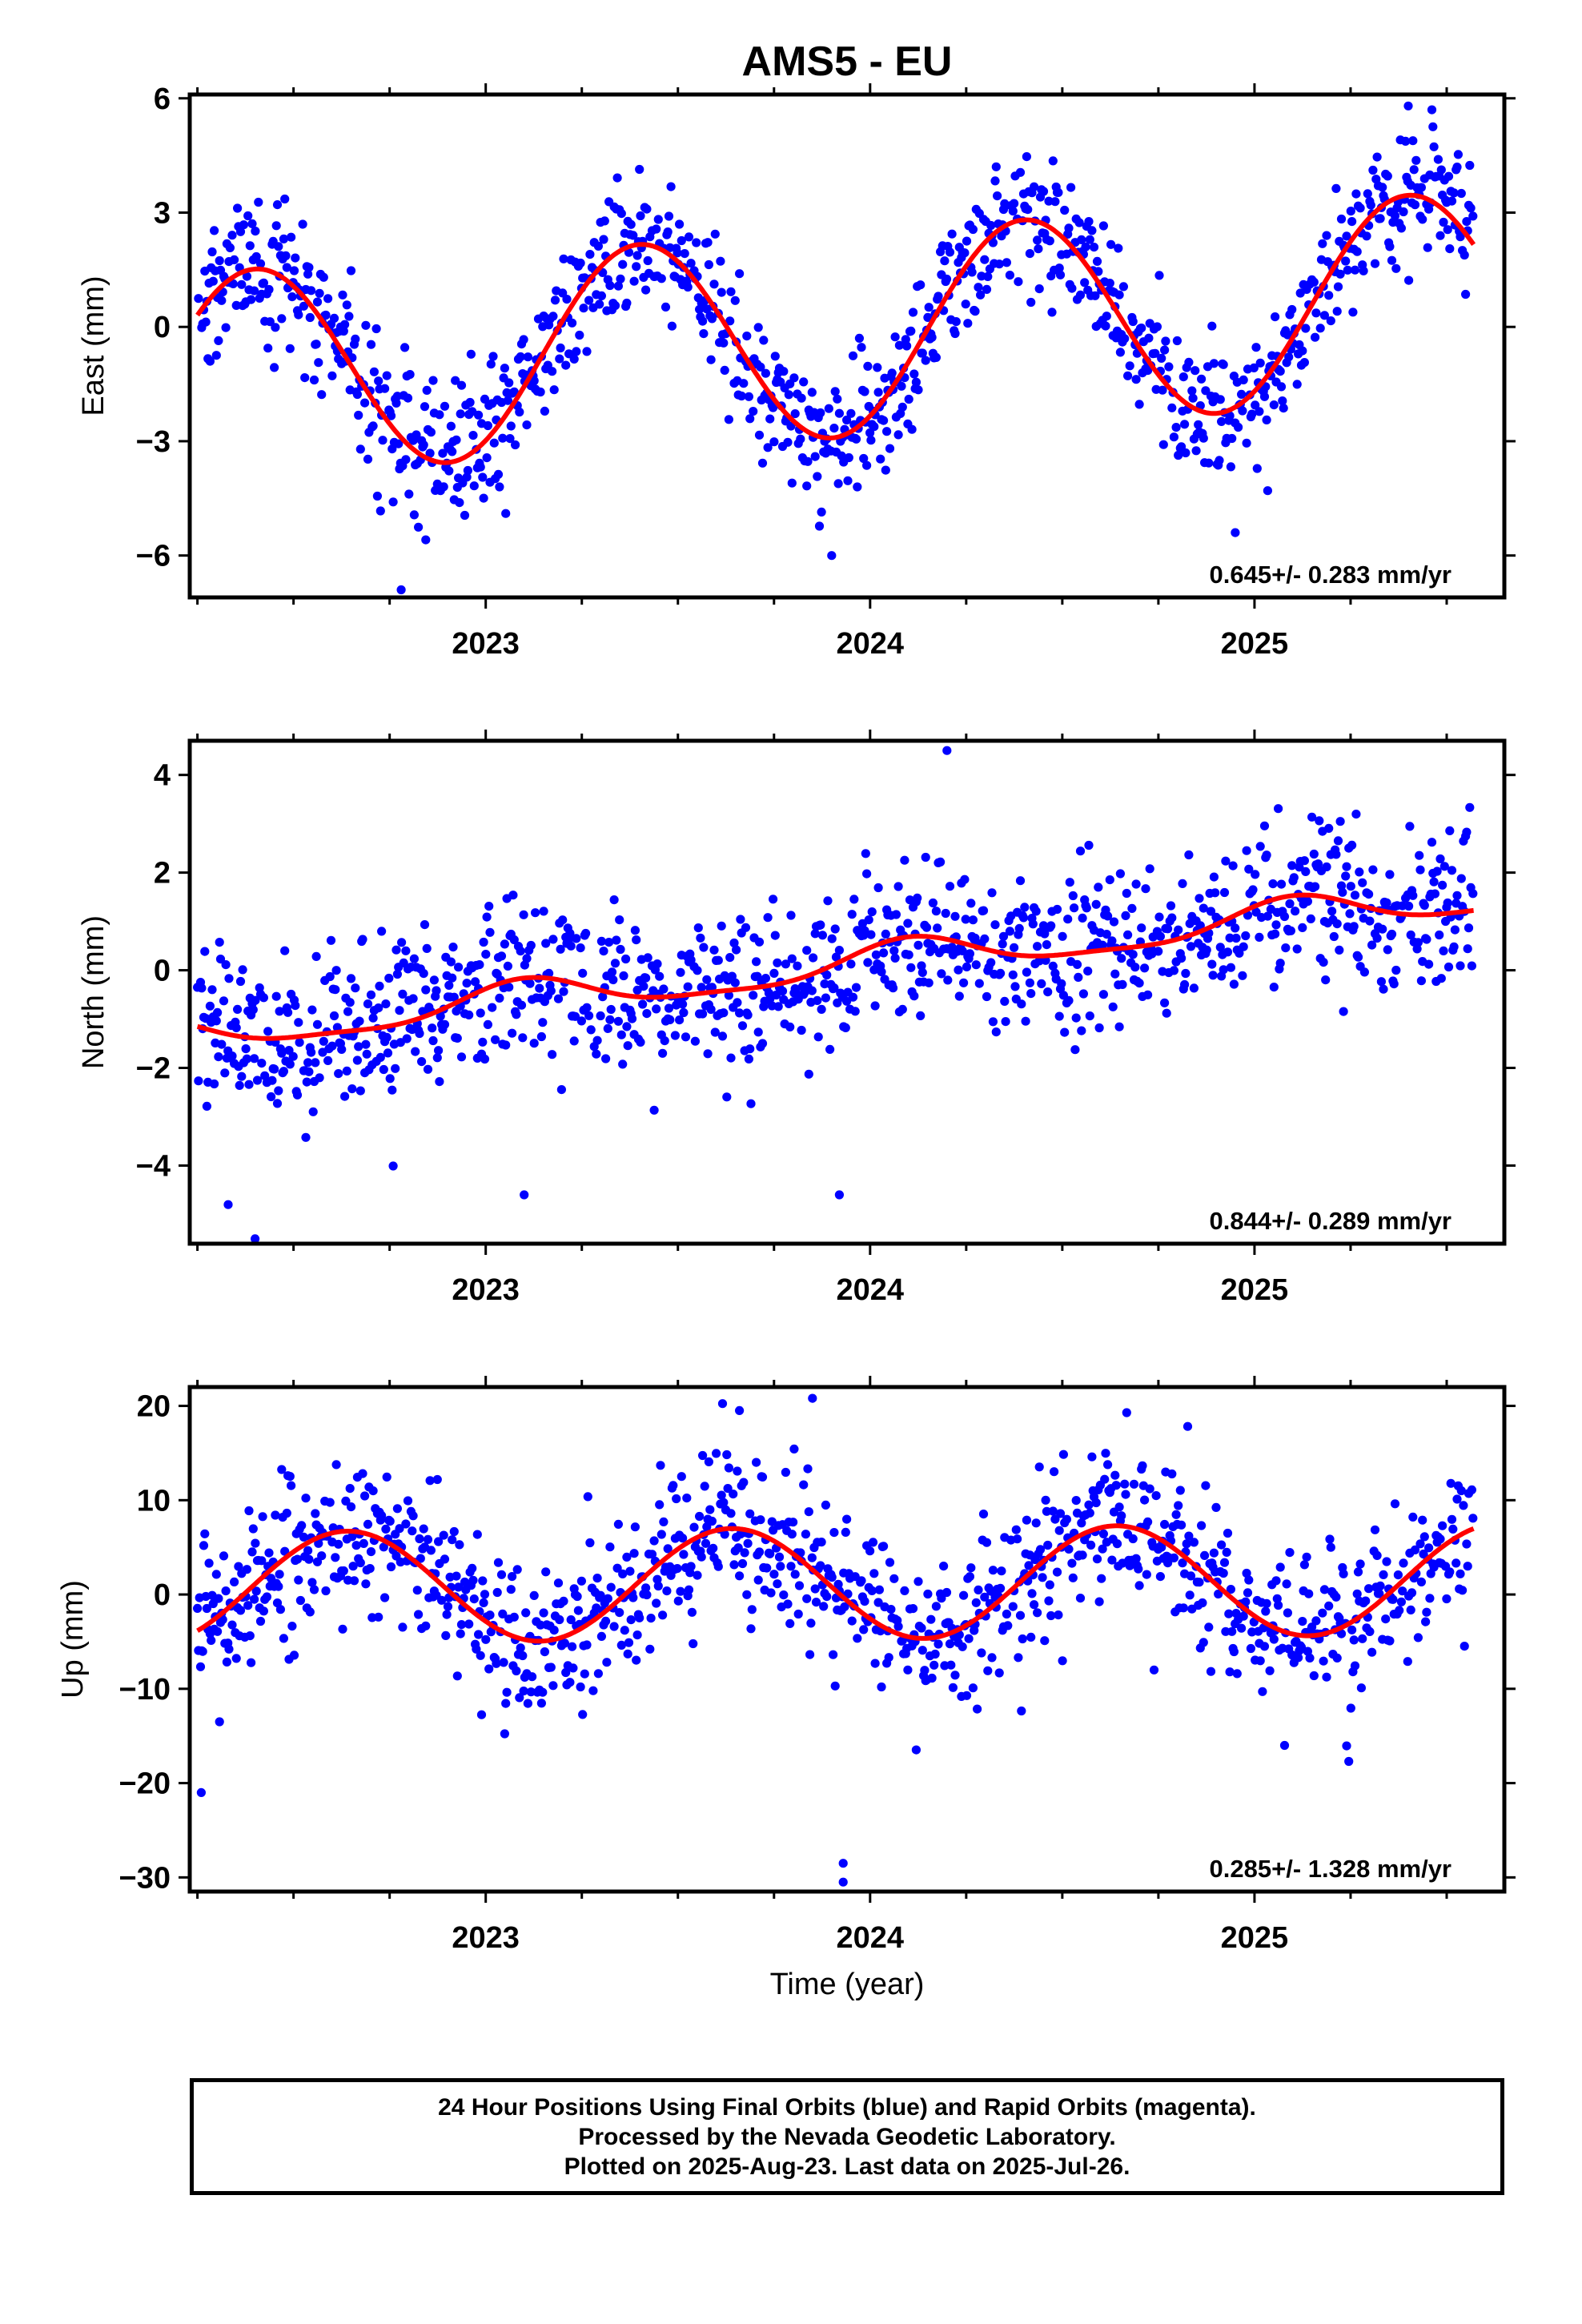 The height and width of the screenshot is (2324, 1582). I want to click on y-axis-label: Up (mm), so click(73, 1639).